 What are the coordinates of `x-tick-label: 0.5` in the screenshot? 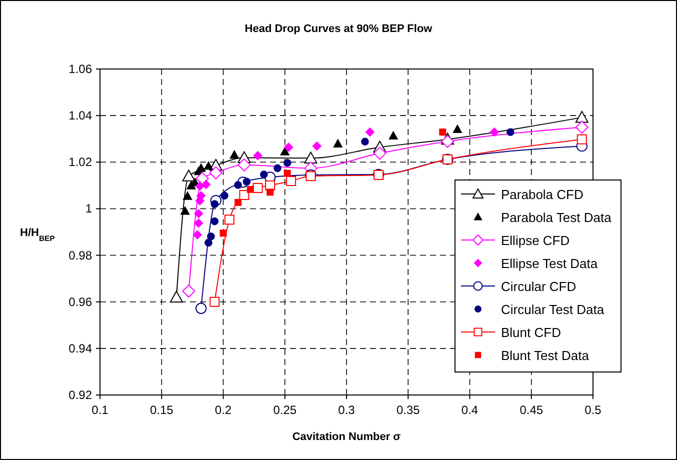 It's located at (593, 410).